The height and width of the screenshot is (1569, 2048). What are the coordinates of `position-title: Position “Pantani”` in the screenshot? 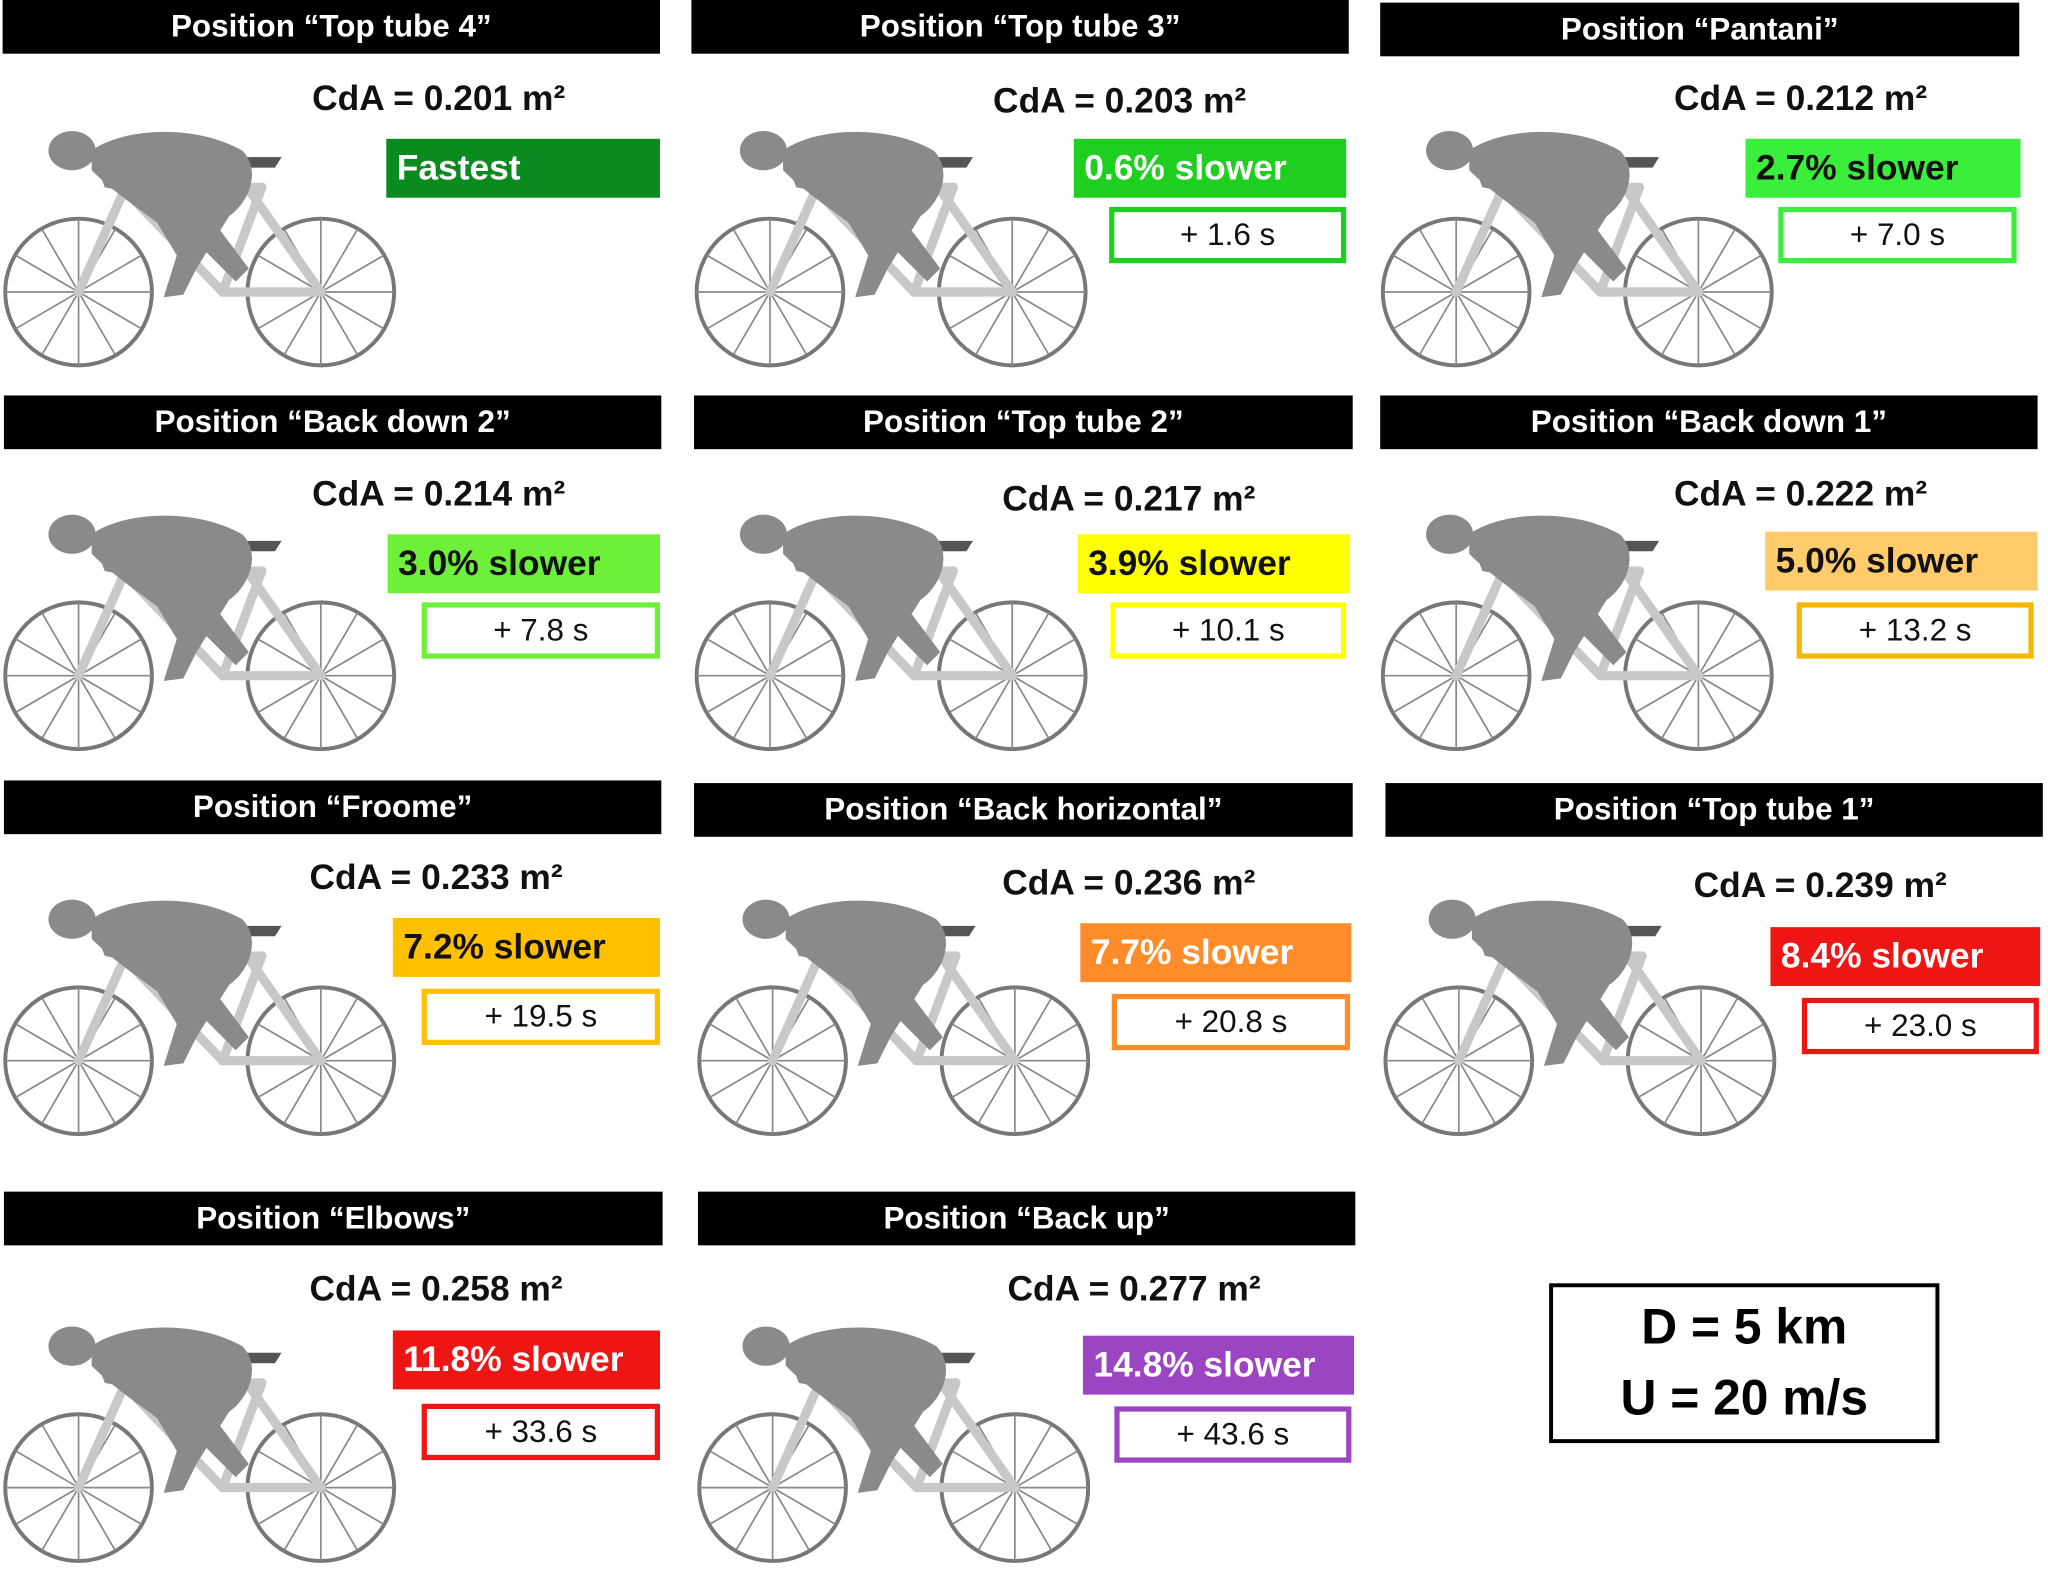 It's located at (1700, 29).